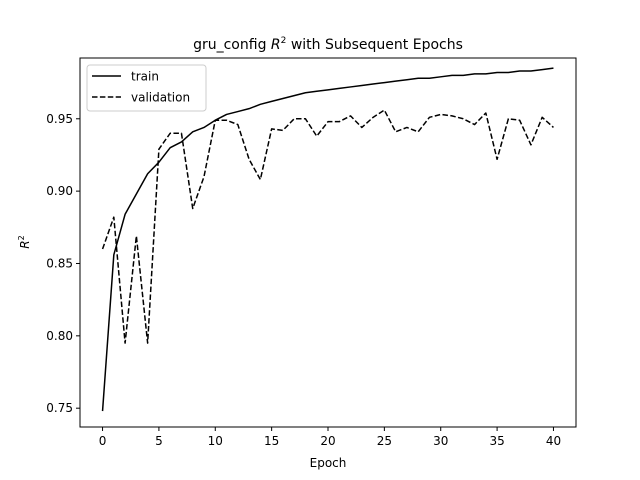 This screenshot has width=640, height=480. Describe the element at coordinates (160, 98) in the screenshot. I see `legend-label-validation: validation` at that location.